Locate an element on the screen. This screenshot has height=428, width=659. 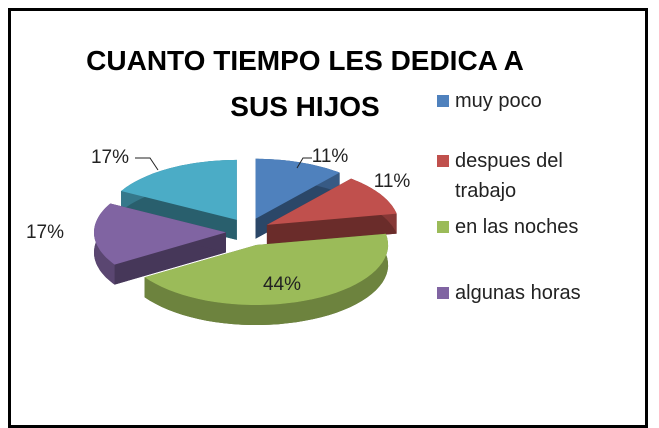
legend-label: en las noches is located at coordinates (517, 227).